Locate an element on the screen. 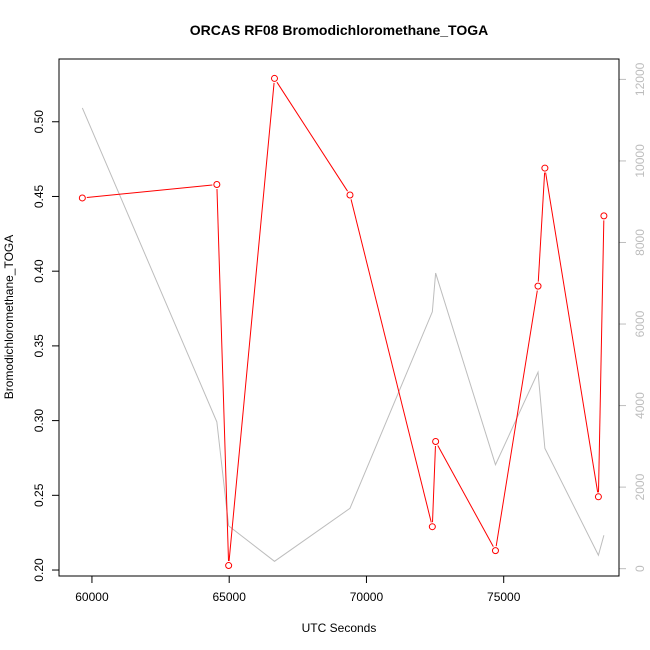 This screenshot has width=650, height=650. y2-tick-label: 12000 is located at coordinates (640, 79).